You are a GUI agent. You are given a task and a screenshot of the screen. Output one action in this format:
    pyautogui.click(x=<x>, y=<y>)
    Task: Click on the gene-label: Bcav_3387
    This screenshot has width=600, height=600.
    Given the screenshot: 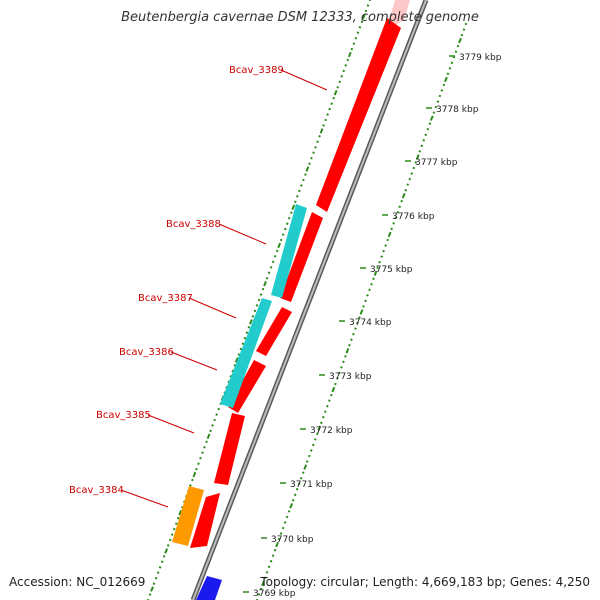 What is the action you would take?
    pyautogui.click(x=165, y=298)
    